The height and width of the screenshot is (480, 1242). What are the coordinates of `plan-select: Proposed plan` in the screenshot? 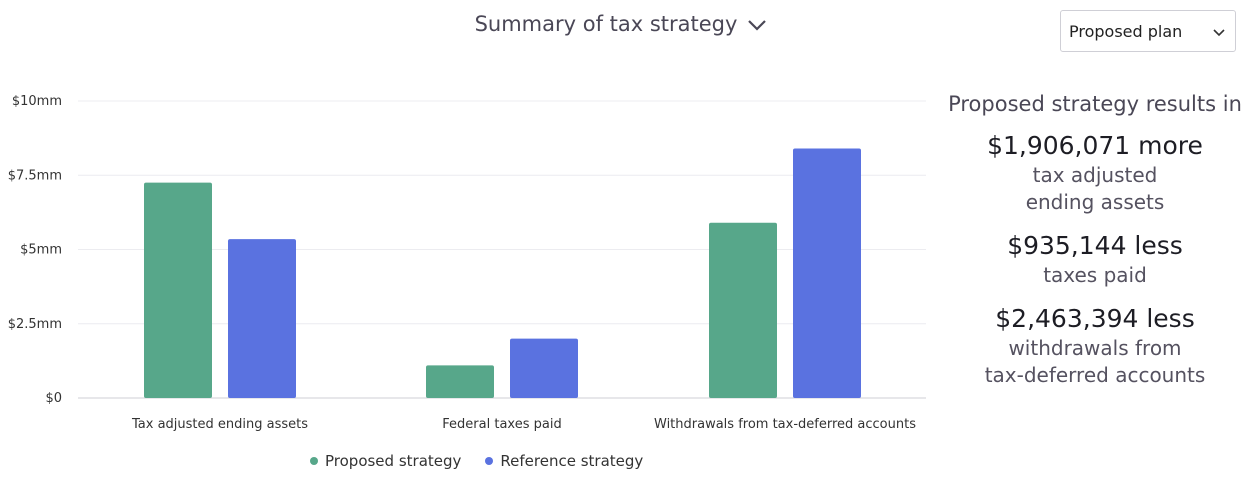 It's located at (1148, 31).